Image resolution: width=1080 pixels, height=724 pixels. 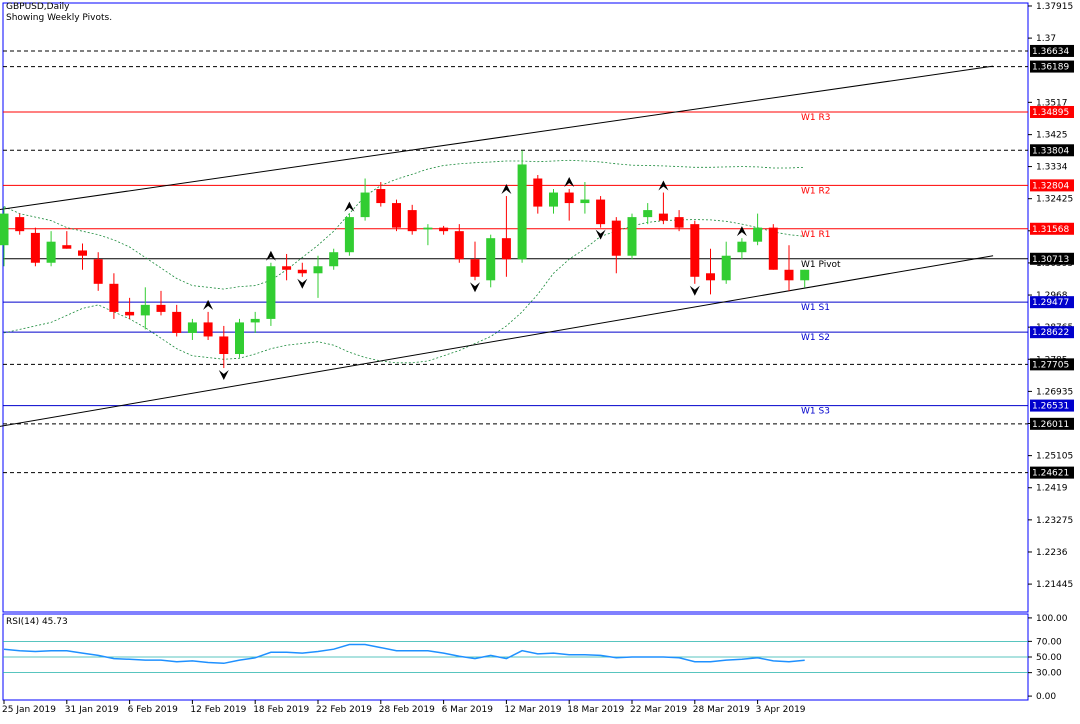 What do you see at coordinates (1052, 489) in the screenshot?
I see `y-tick-label: 1.2419` at bounding box center [1052, 489].